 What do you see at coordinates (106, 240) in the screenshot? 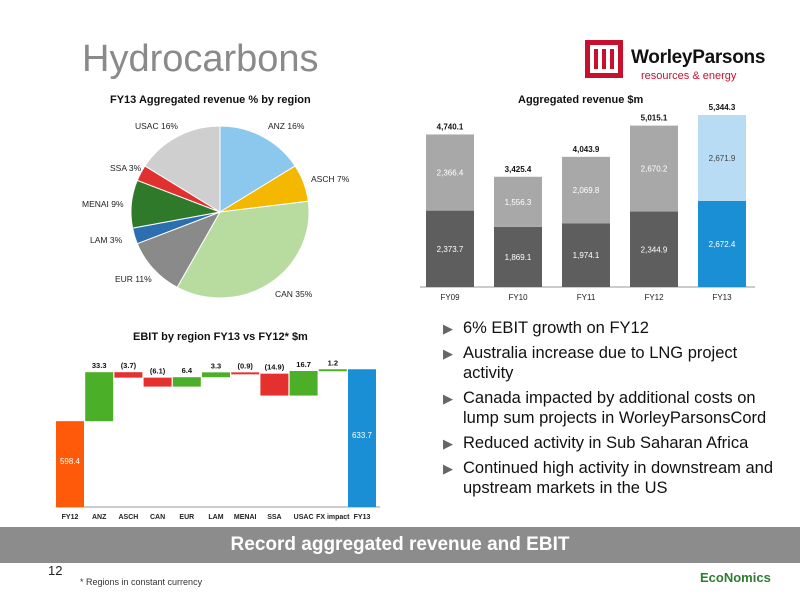
I see `pie-slice-label: LAM 3%` at bounding box center [106, 240].